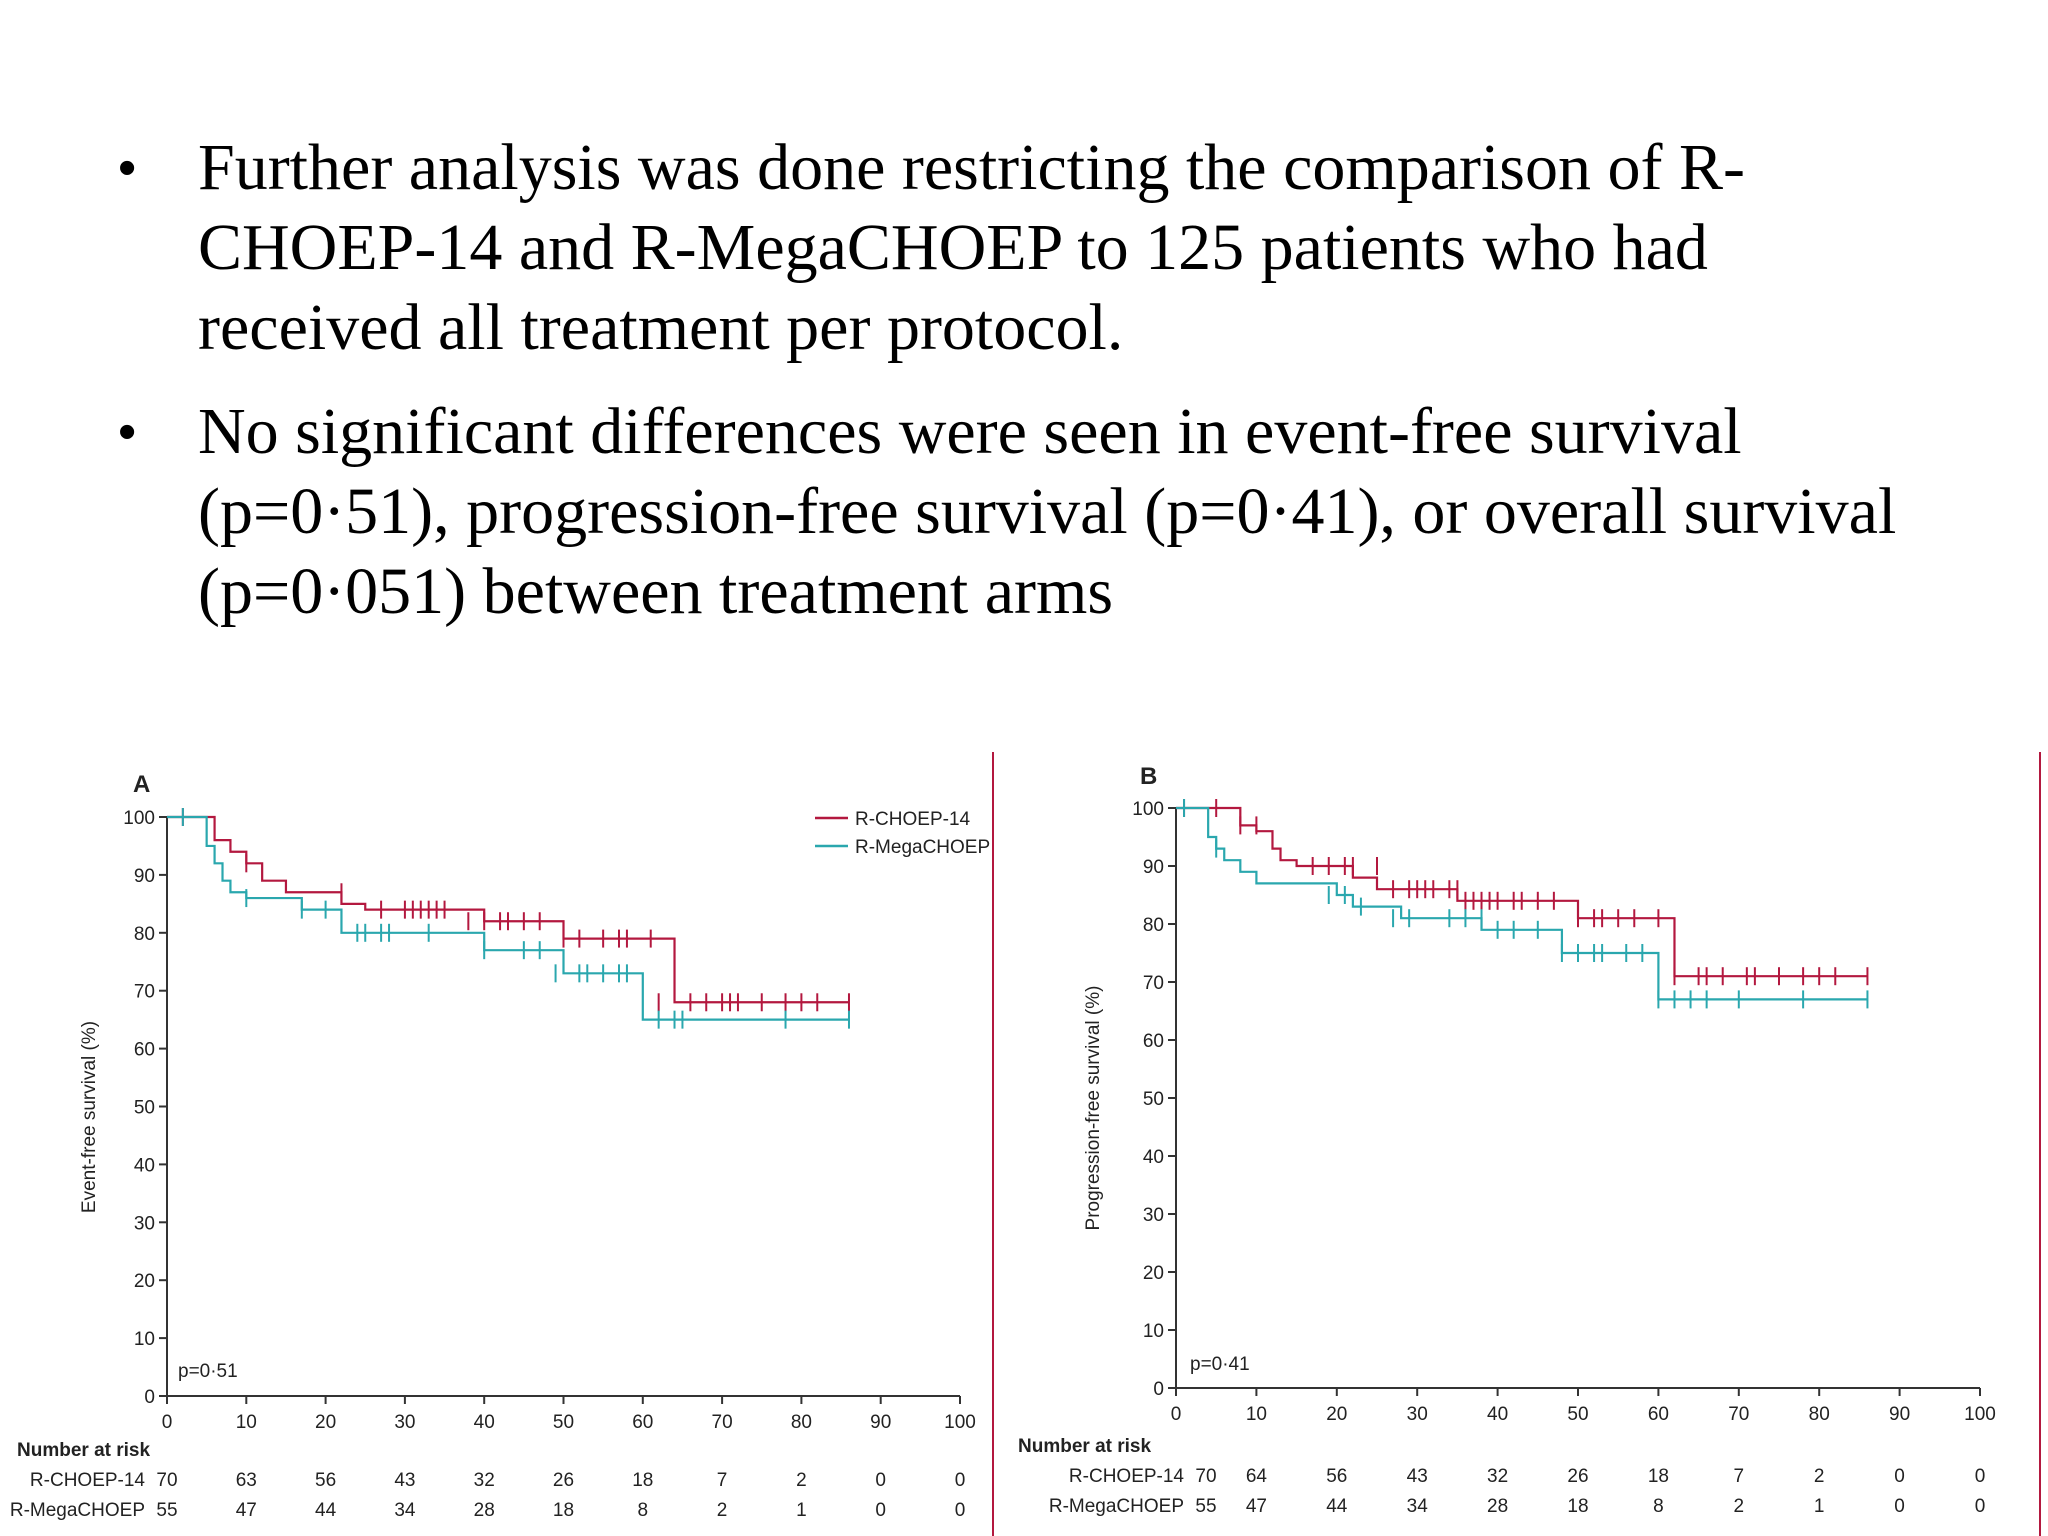 This screenshot has width=2048, height=1536. What do you see at coordinates (89, 1117) in the screenshot?
I see `y-axis-label: Event-free survival (%)` at bounding box center [89, 1117].